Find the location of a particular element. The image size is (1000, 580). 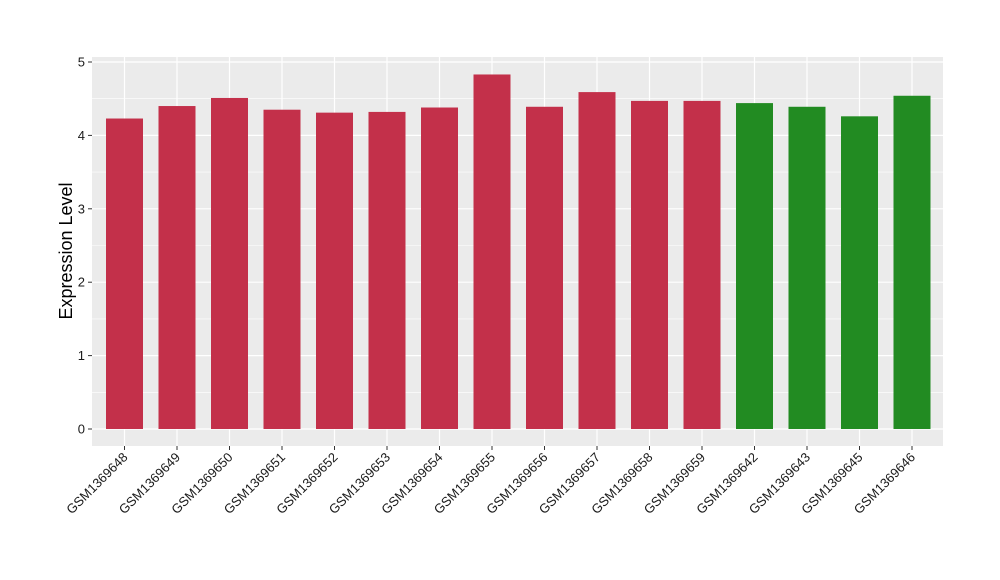

bar-GSM1369657 is located at coordinates (597, 261).